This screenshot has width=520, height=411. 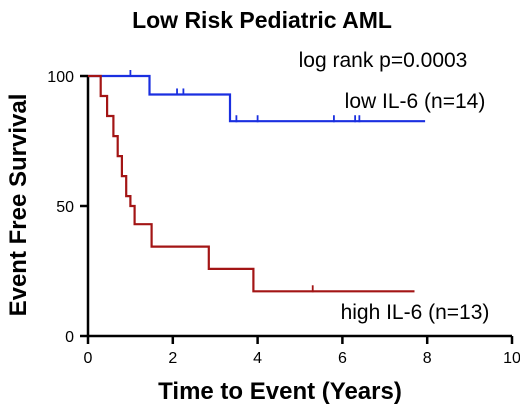 What do you see at coordinates (342, 358) in the screenshot?
I see `x-tick-label: 6` at bounding box center [342, 358].